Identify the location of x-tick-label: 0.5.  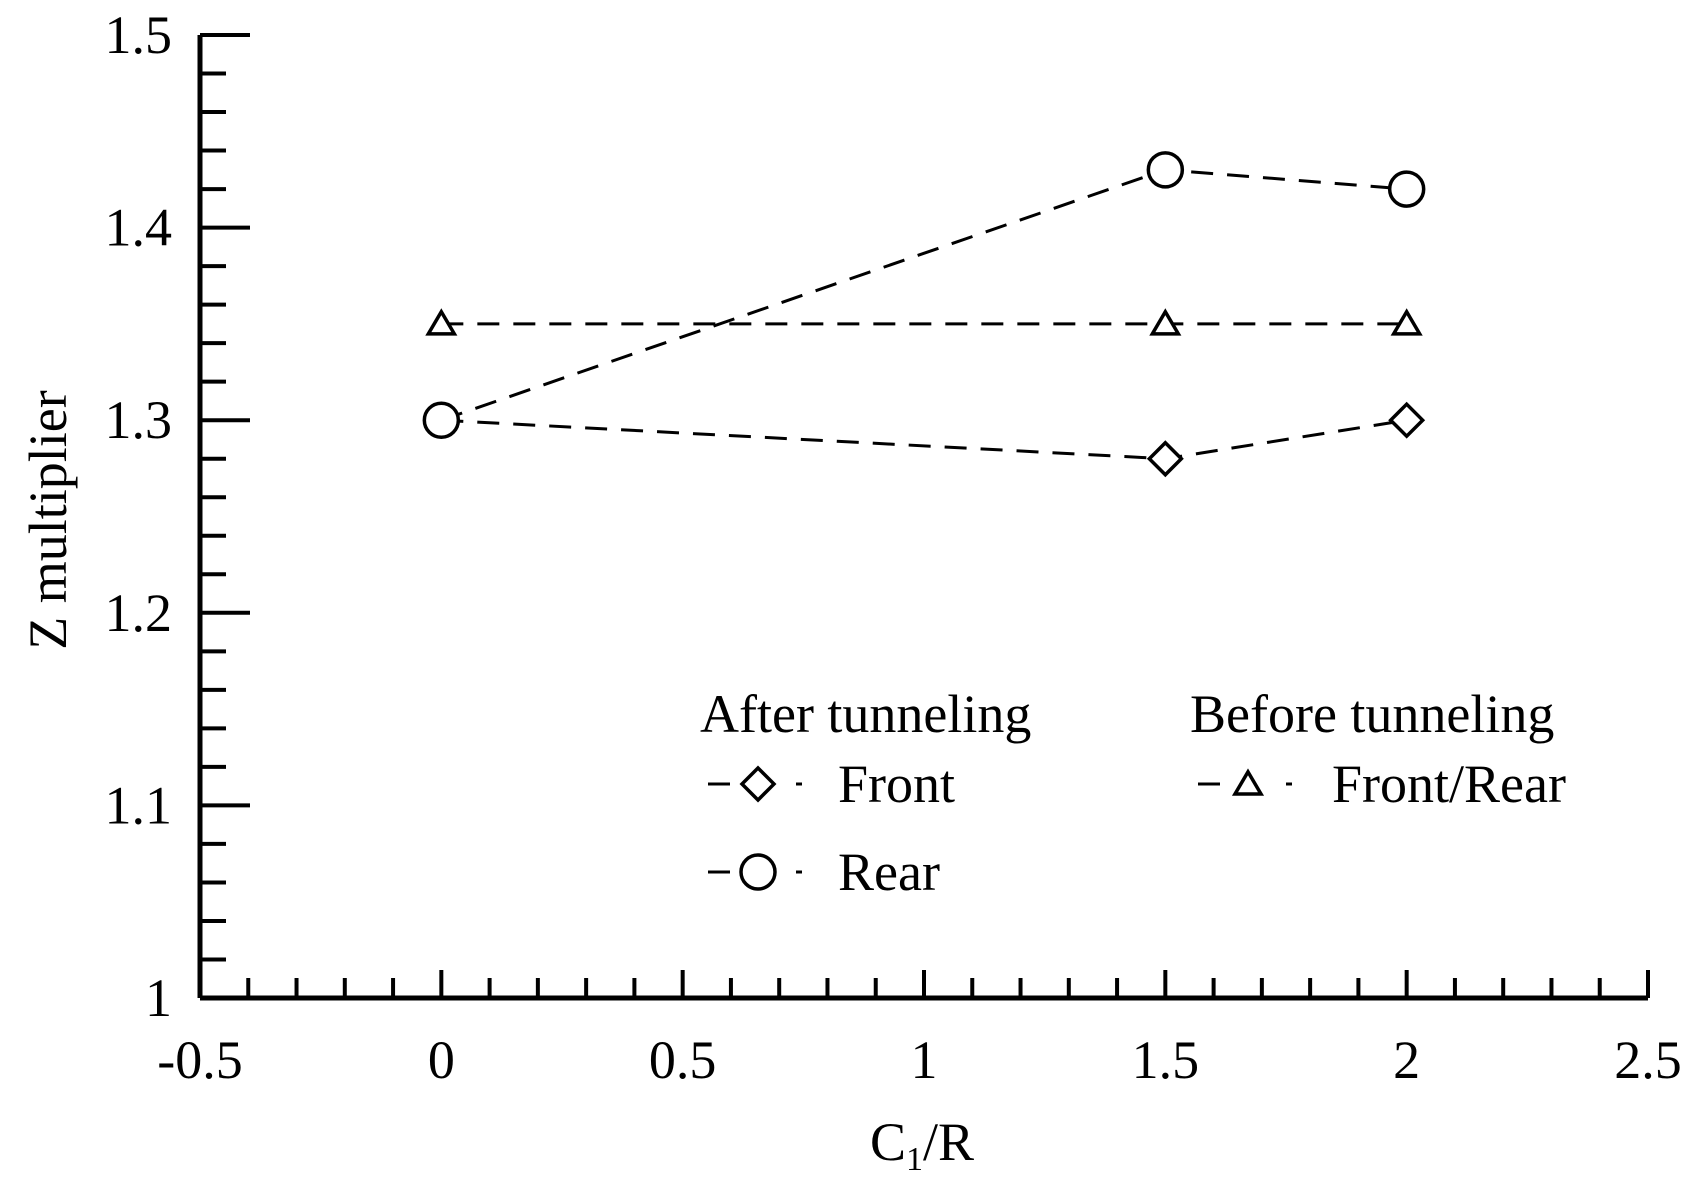
(683, 1060).